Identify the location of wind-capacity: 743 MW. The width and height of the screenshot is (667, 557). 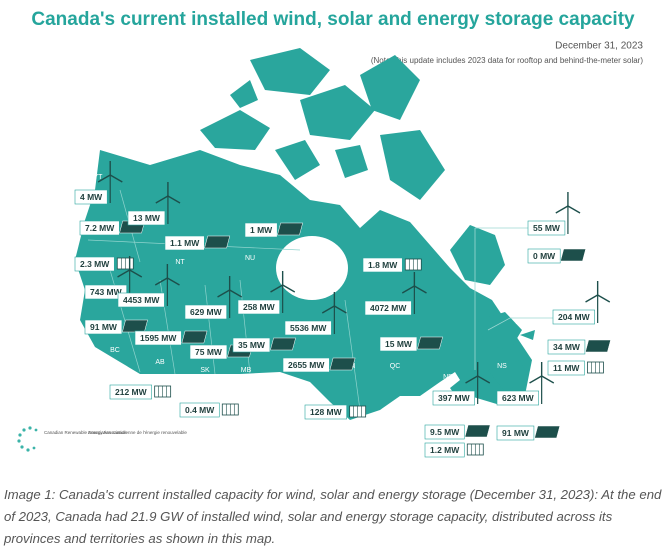
(106, 292).